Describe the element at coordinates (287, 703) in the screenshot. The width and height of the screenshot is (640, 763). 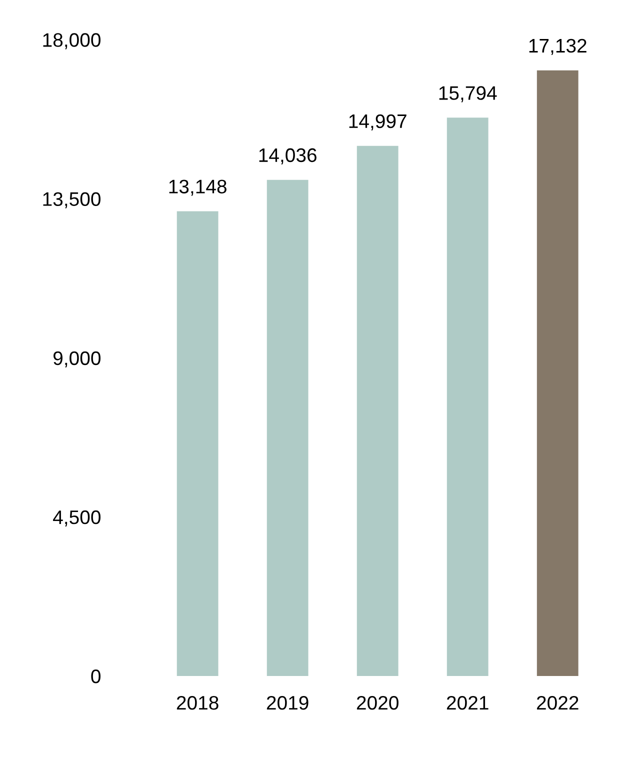
I see `x-tick-label: 2019` at that location.